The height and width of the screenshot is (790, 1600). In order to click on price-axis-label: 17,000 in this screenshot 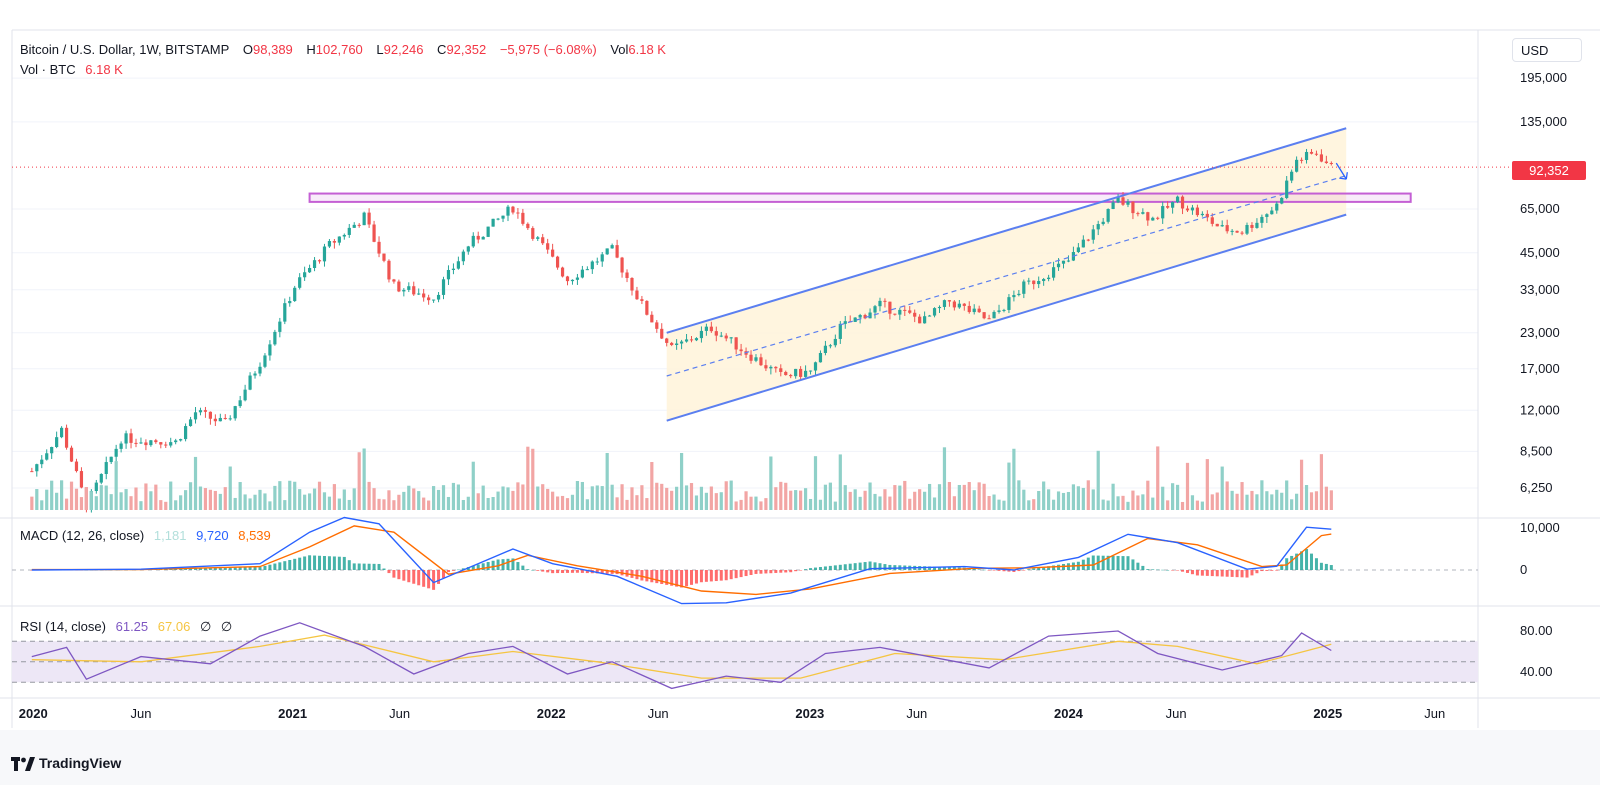, I will do `click(1540, 368)`.